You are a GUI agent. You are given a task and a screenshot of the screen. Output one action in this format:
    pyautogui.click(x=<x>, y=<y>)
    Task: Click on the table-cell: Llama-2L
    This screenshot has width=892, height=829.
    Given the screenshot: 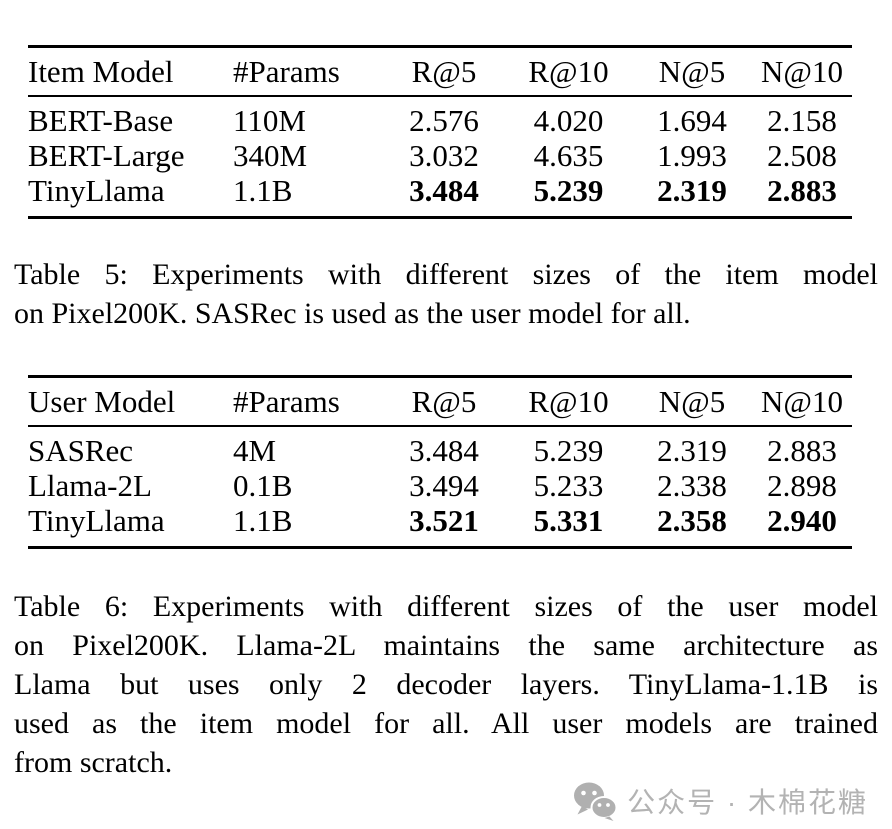 What is the action you would take?
    pyautogui.click(x=90, y=485)
    